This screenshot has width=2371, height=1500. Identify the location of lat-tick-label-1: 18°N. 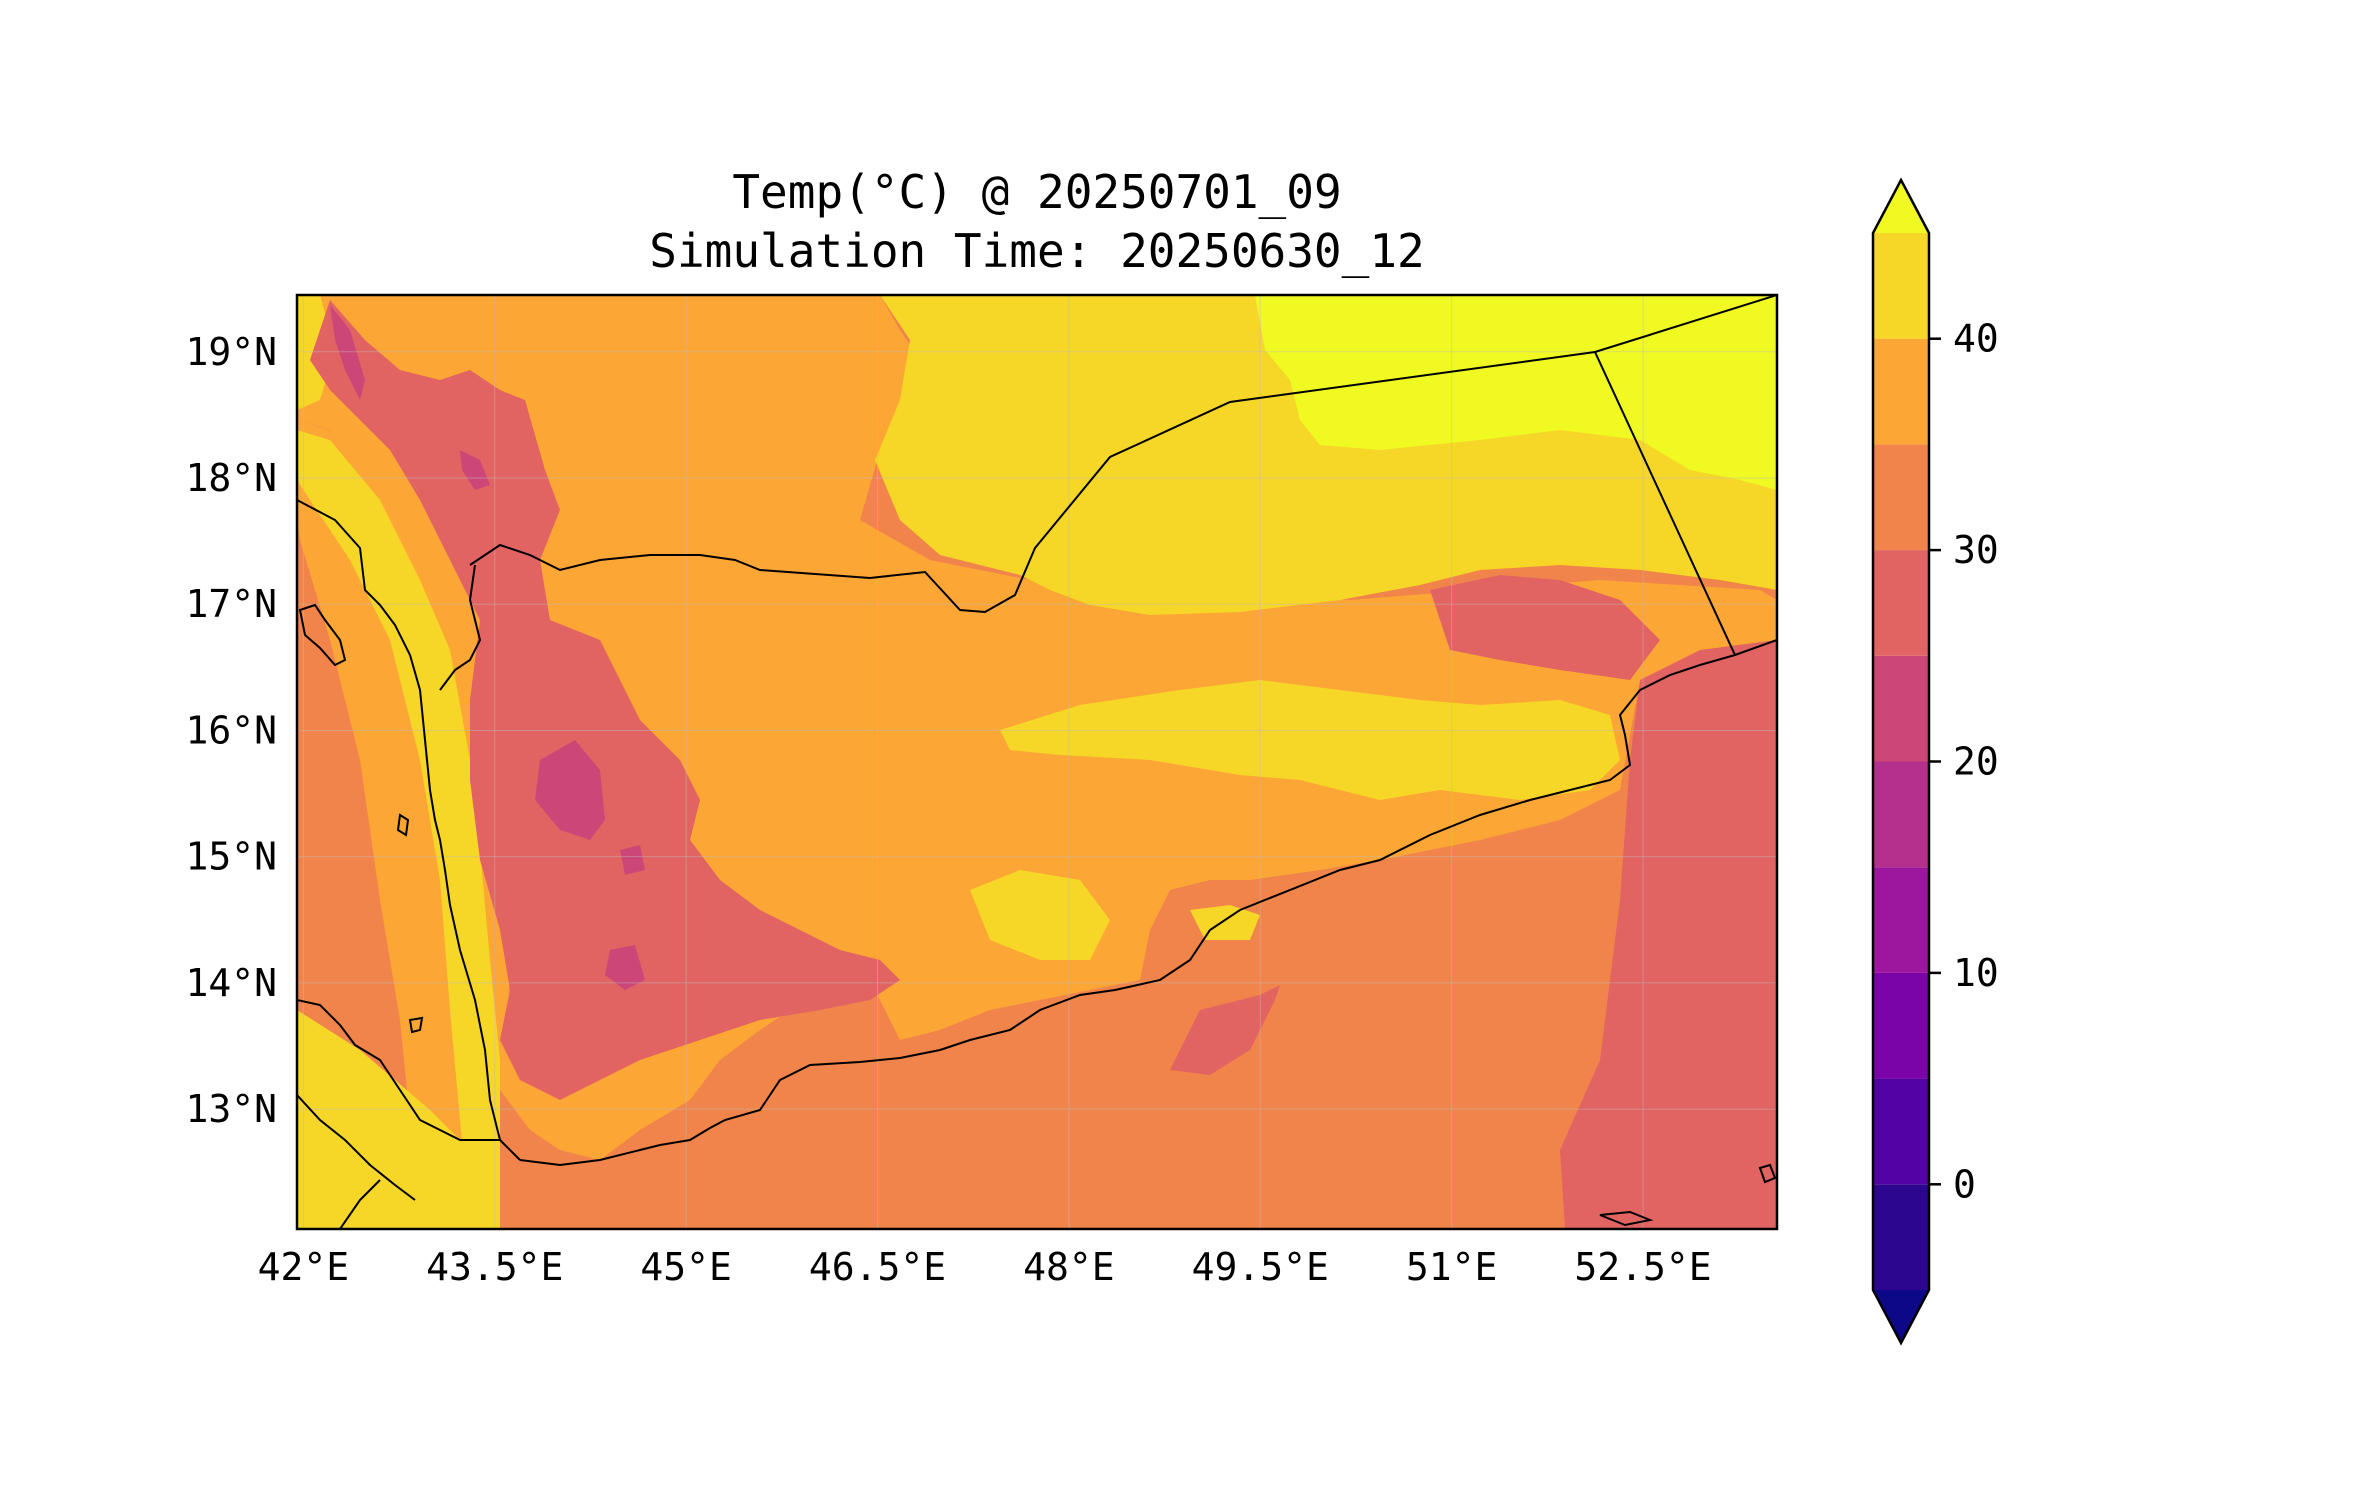
(231, 478).